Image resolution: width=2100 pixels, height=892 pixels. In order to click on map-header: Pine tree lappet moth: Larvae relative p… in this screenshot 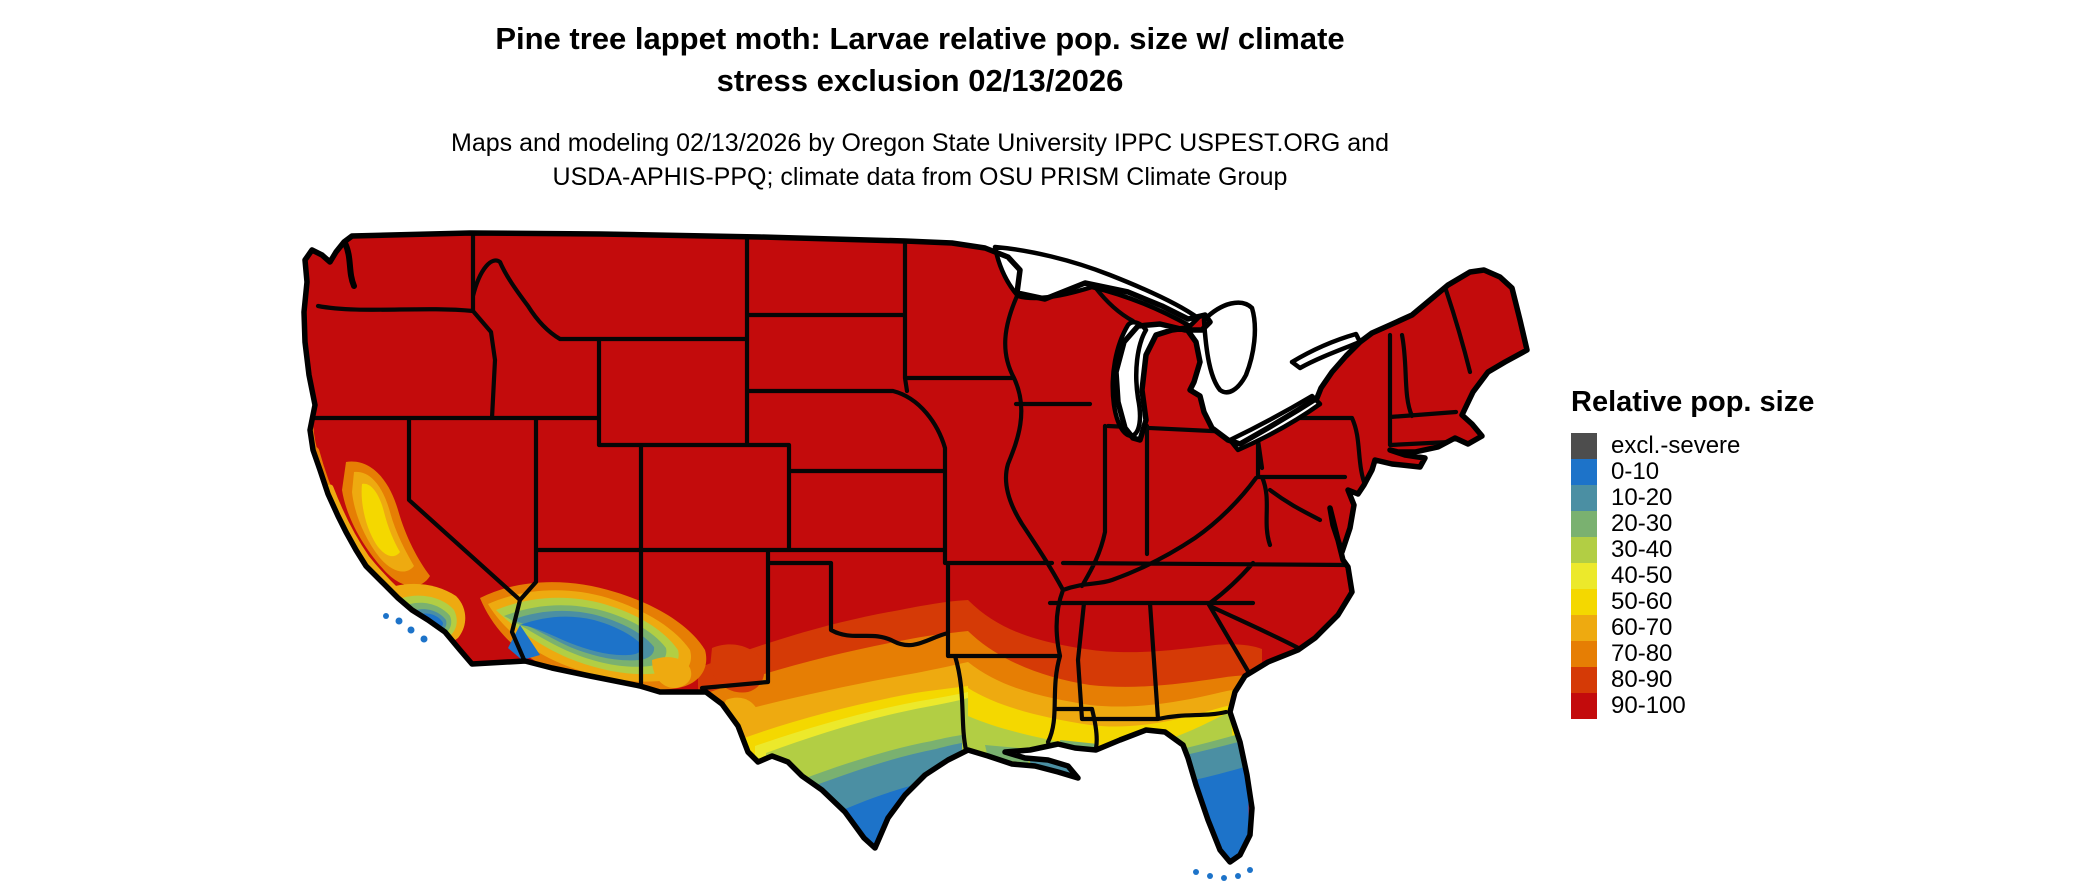, I will do `click(920, 106)`.